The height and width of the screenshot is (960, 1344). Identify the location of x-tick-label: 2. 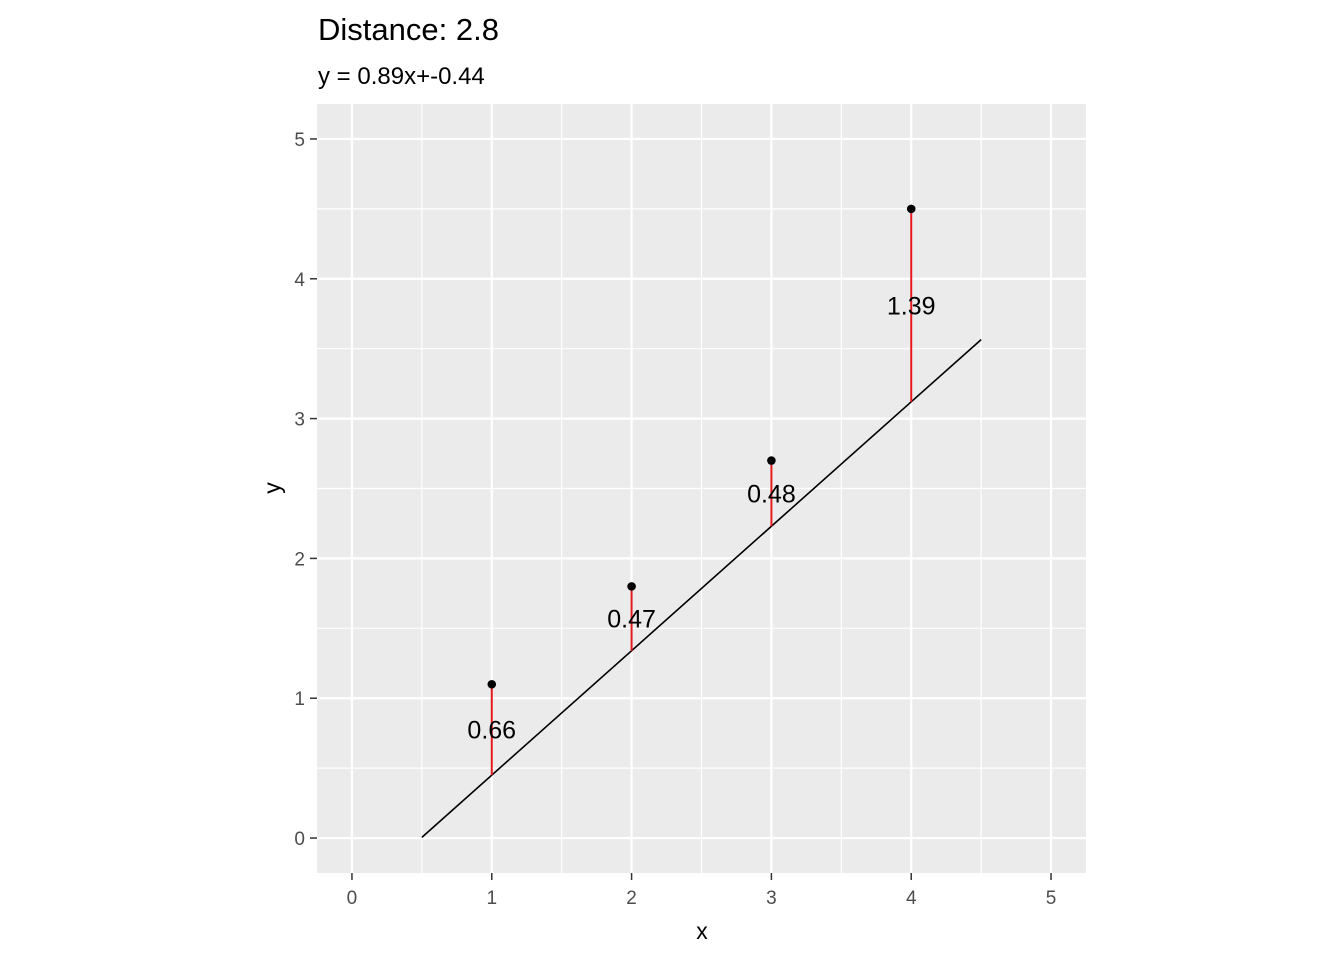
(631, 898).